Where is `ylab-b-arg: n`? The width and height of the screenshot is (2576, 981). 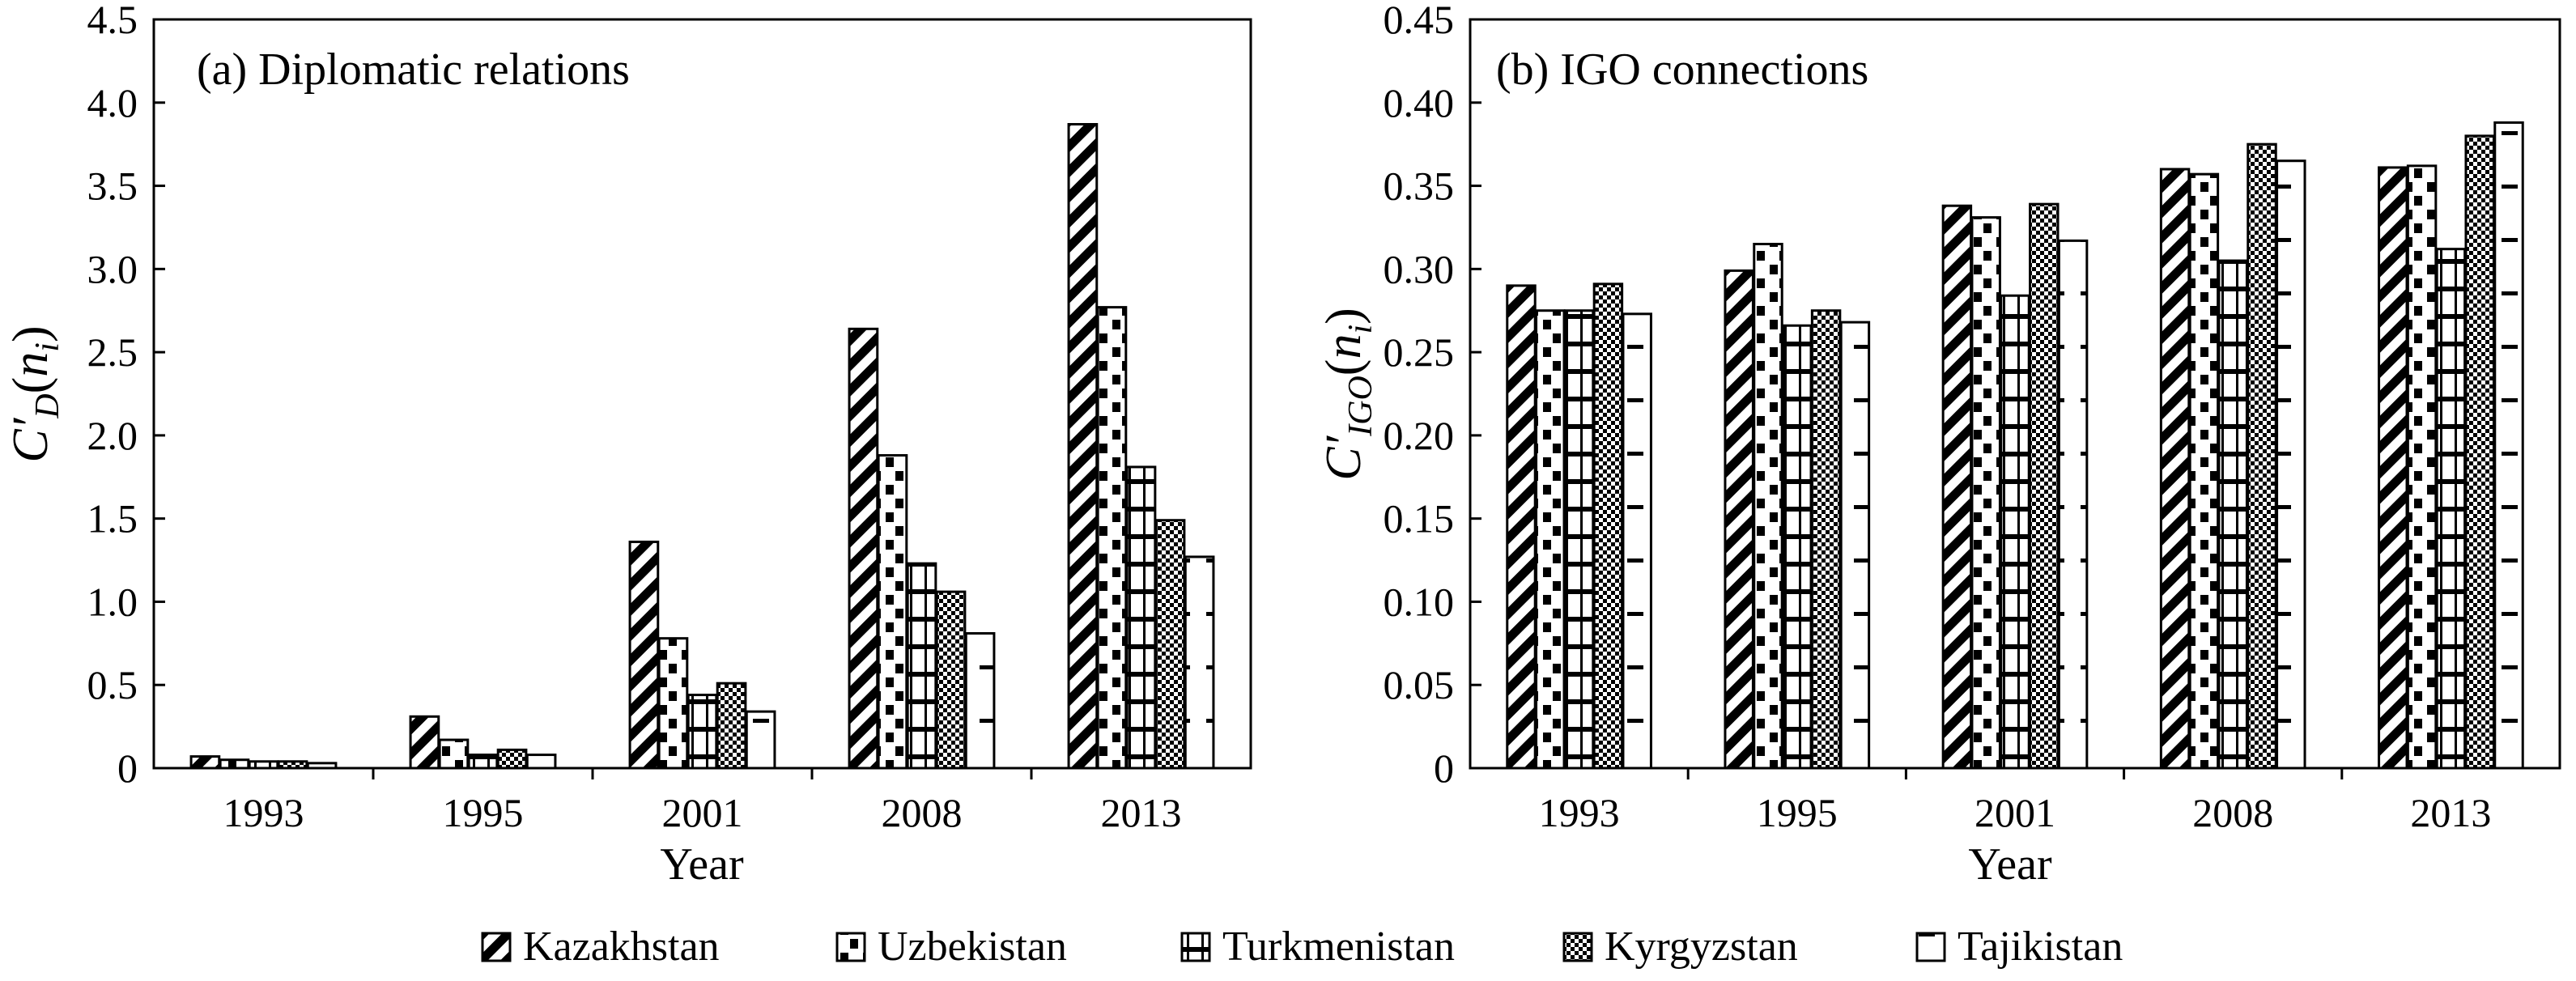
ylab-b-arg: n is located at coordinates (1343, 346).